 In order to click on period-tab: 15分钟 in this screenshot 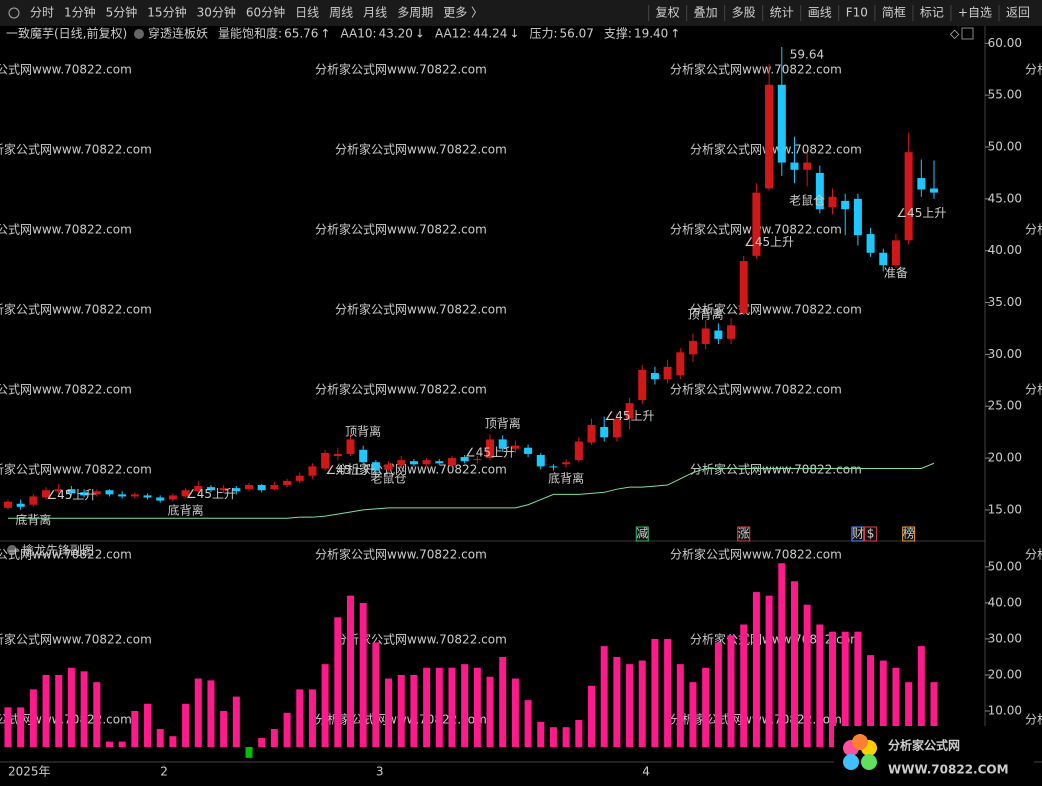, I will do `click(166, 12)`.